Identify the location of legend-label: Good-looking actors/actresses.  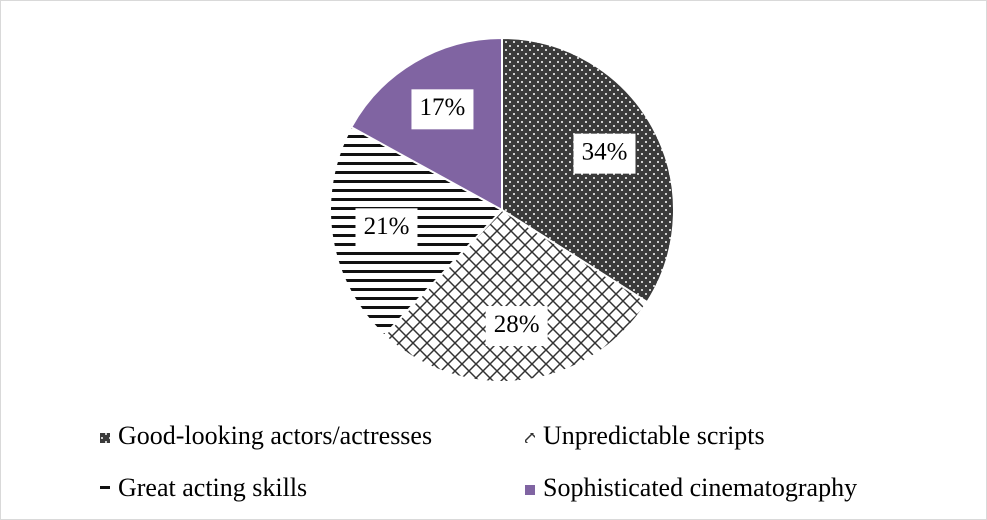
(275, 435).